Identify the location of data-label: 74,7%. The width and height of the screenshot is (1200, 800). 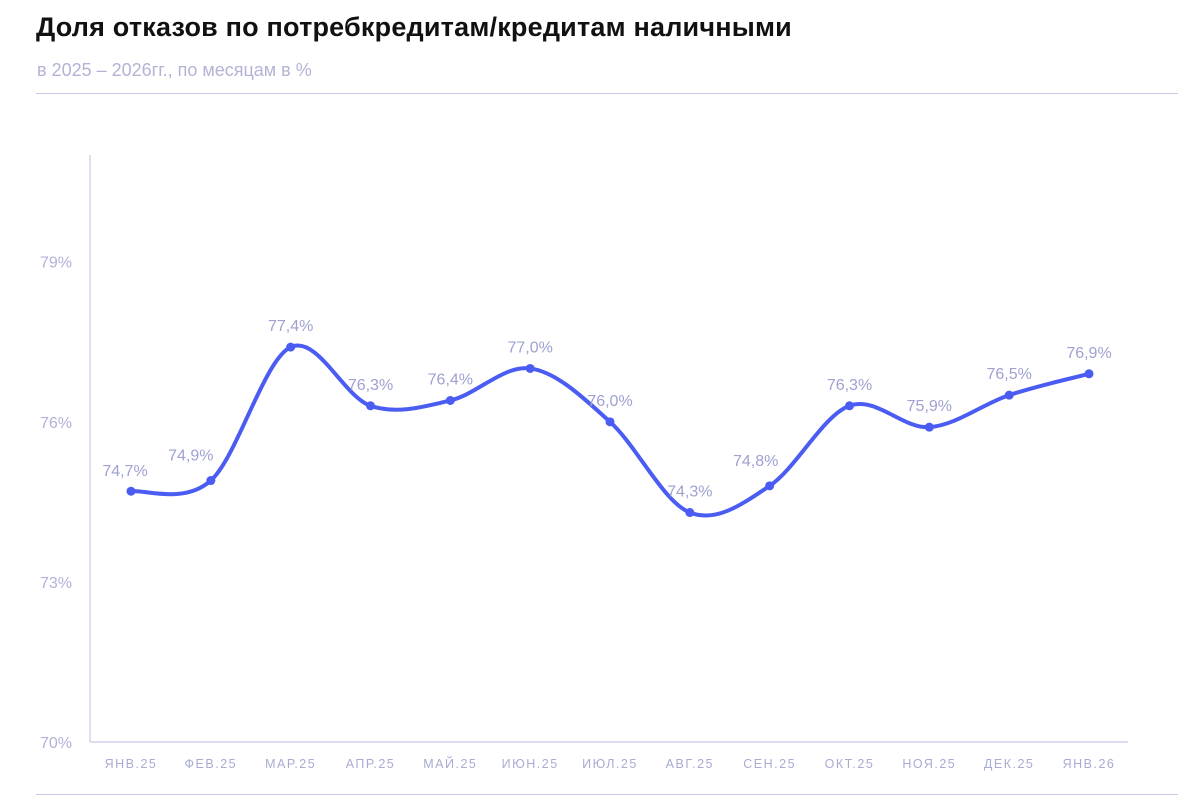
(124, 471).